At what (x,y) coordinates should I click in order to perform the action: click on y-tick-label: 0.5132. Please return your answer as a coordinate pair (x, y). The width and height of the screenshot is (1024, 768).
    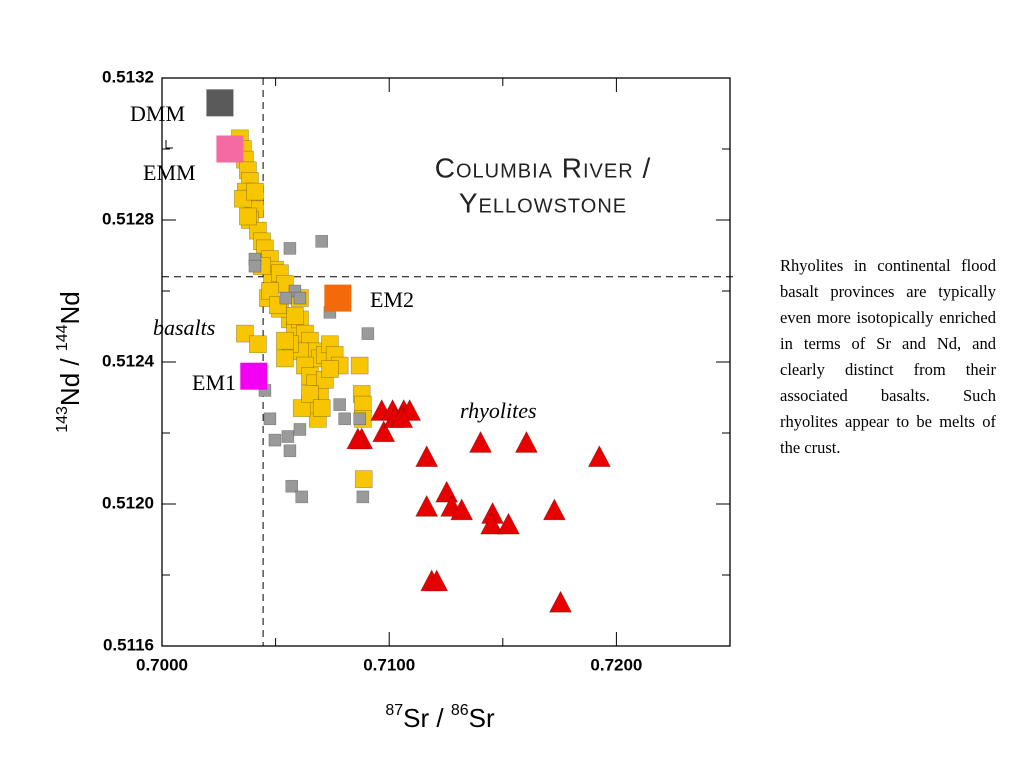
    Looking at the image, I should click on (128, 76).